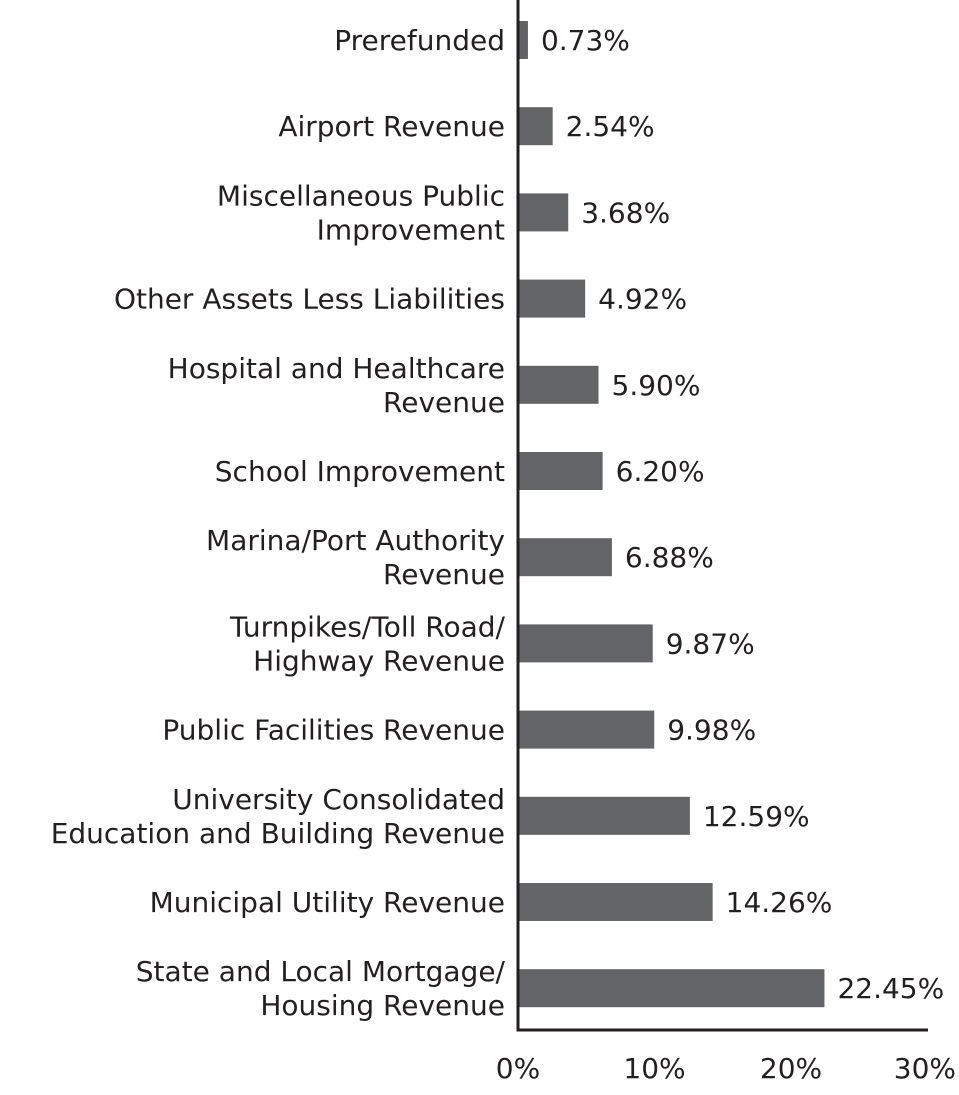 This screenshot has width=959, height=1095. I want to click on value-label: 5.90%, so click(656, 385).